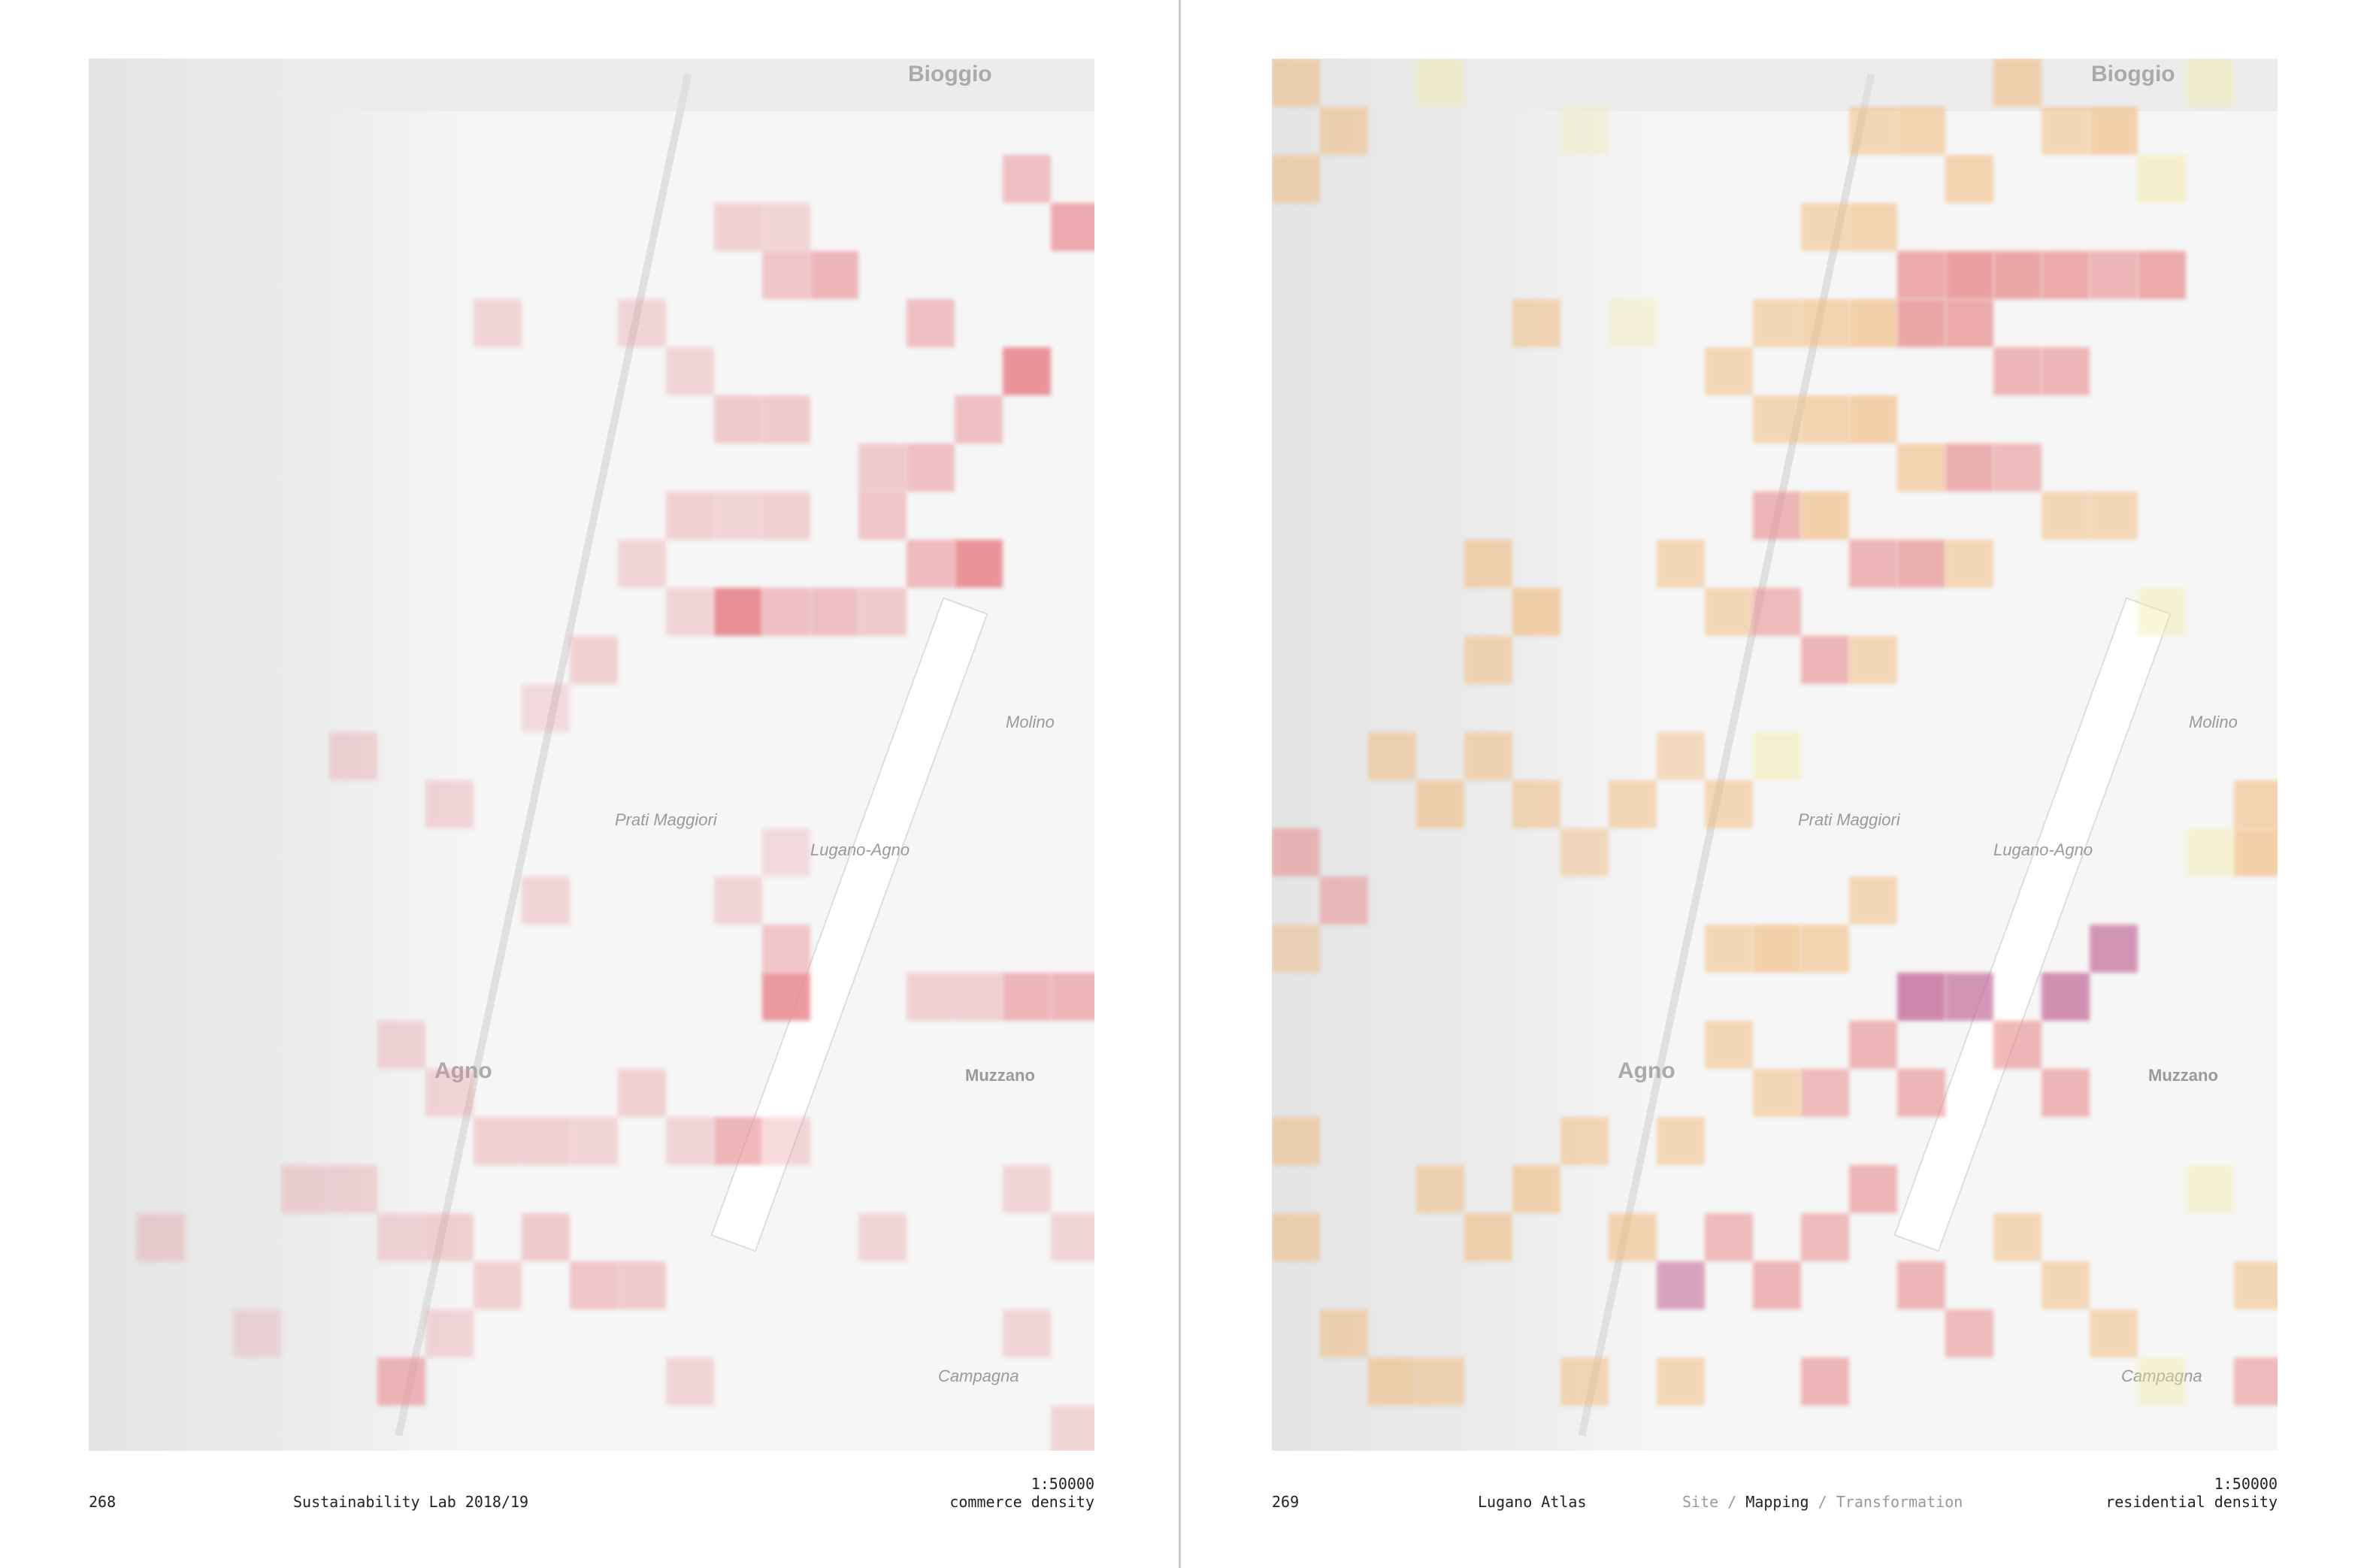  I want to click on breadcrumb-site: Site, so click(1701, 1502).